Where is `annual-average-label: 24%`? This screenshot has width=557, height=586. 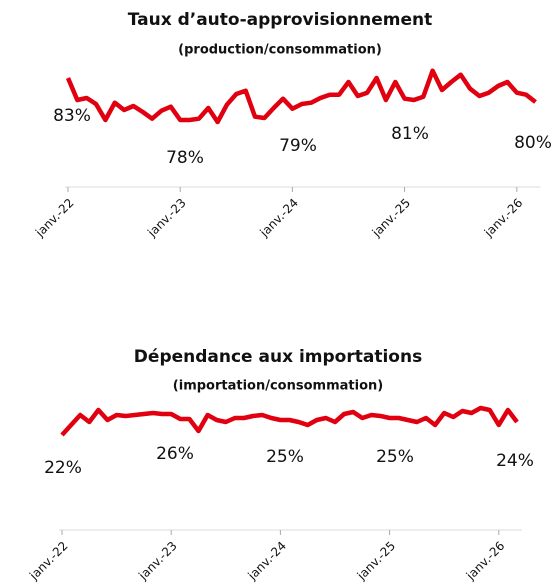 annual-average-label: 24% is located at coordinates (515, 461).